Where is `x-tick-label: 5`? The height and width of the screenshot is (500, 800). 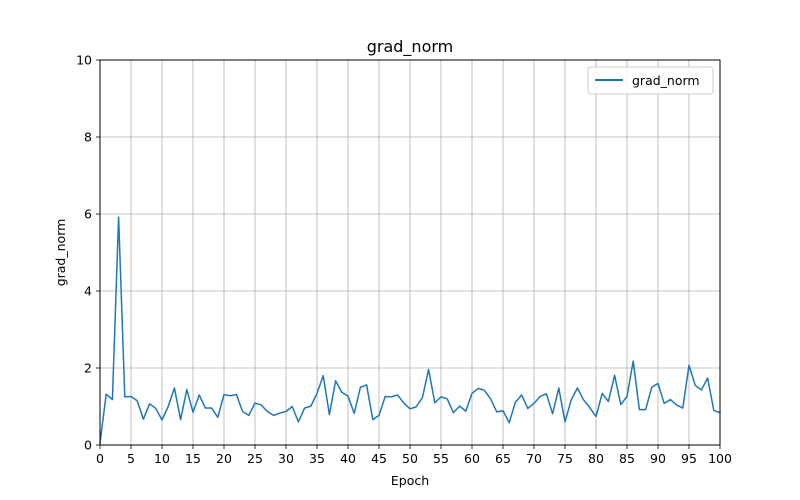
x-tick-label: 5 is located at coordinates (131, 458).